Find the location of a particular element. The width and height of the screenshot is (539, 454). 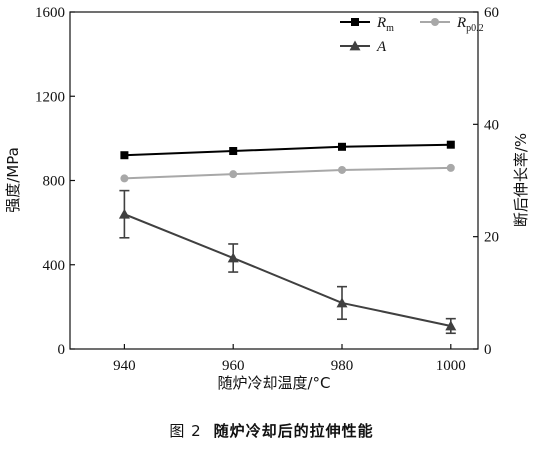

y-axis-label-right: 断后伸长率/% is located at coordinates (521, 180).